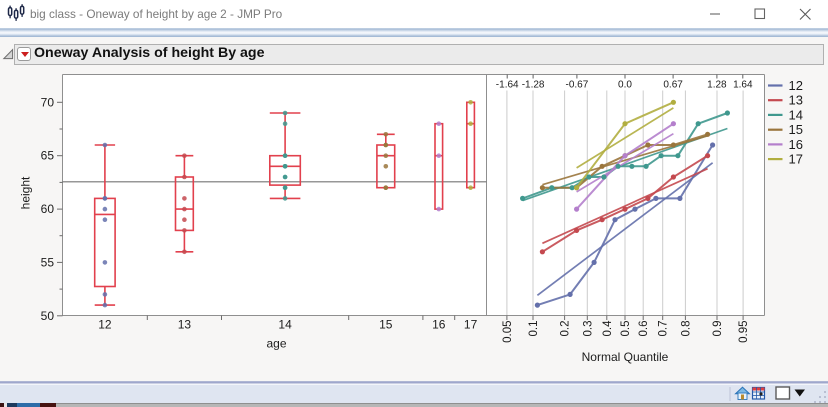  I want to click on svg-text: 65, so click(48, 156).